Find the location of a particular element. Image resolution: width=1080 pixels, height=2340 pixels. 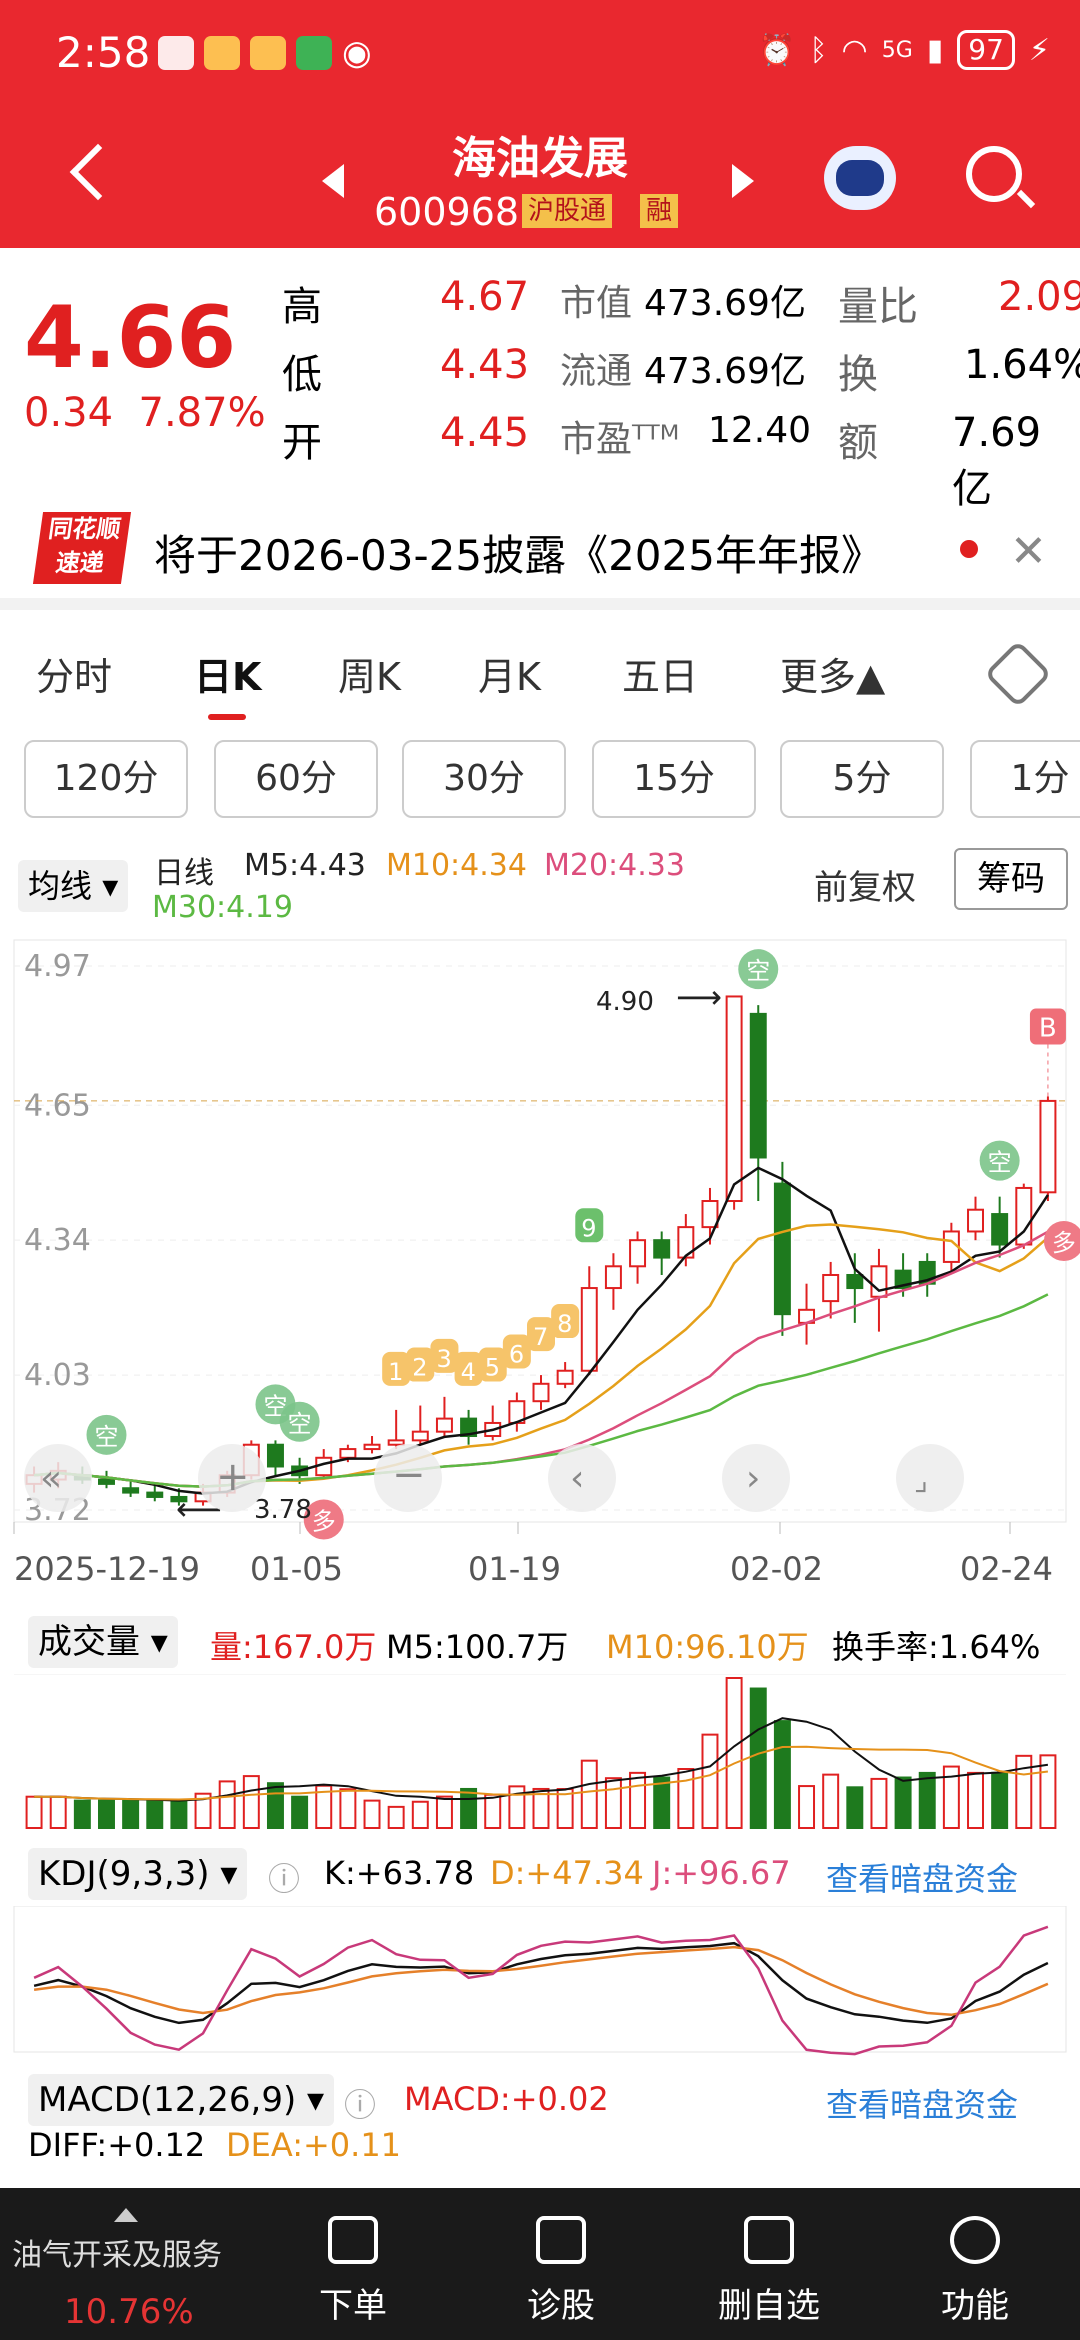

volume-selector: 成交量 ▾ is located at coordinates (103, 1642).